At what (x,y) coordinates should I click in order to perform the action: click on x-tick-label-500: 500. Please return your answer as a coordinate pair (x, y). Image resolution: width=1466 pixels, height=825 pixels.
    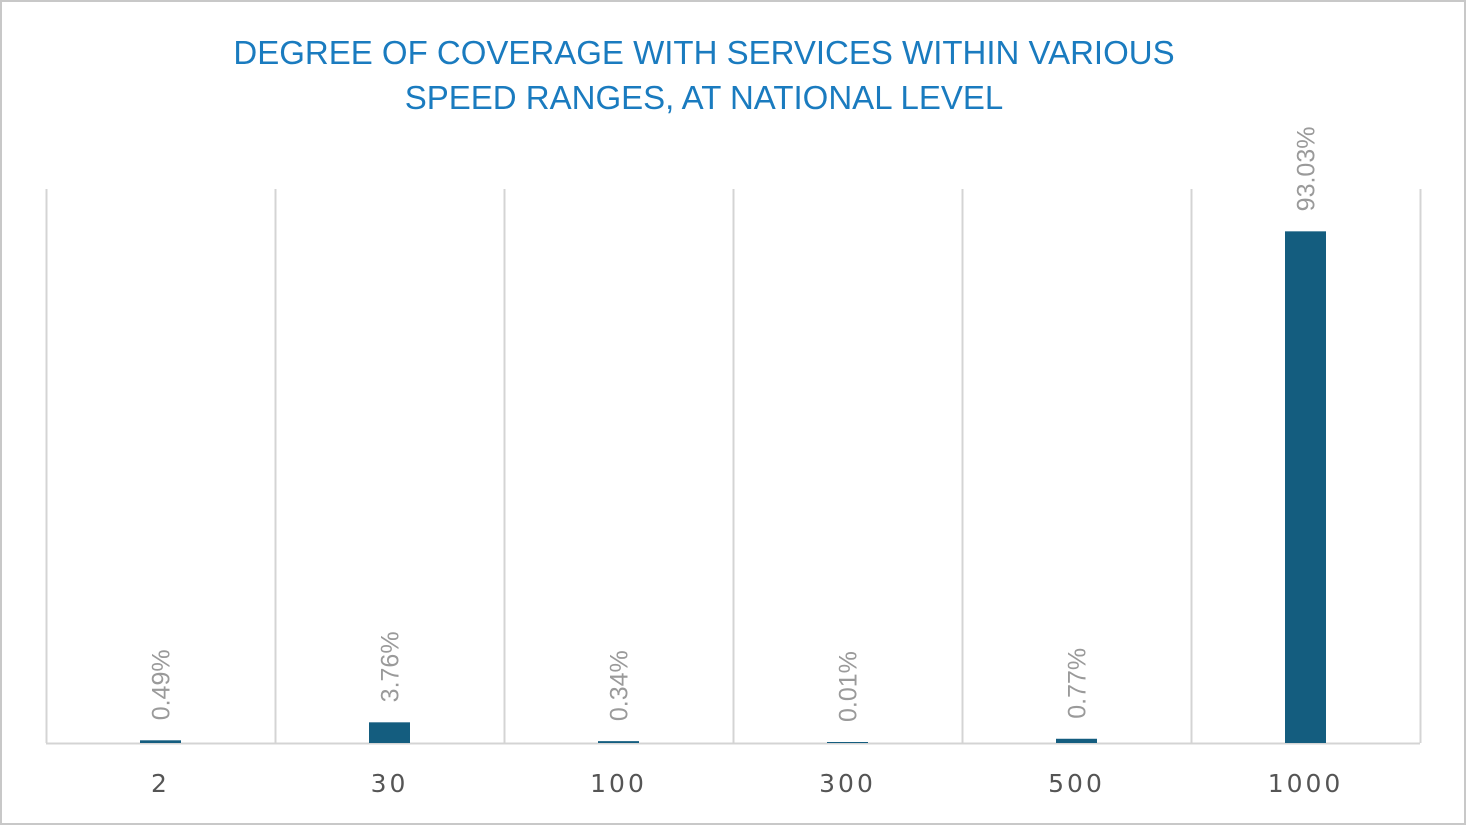
    Looking at the image, I should click on (1076, 783).